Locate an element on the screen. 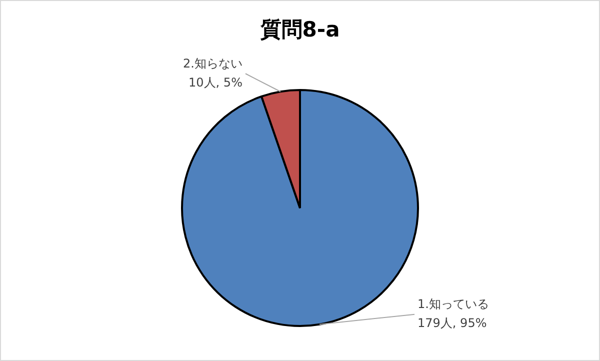 The image size is (600, 361). data-label: 10人, 5% is located at coordinates (215, 82).